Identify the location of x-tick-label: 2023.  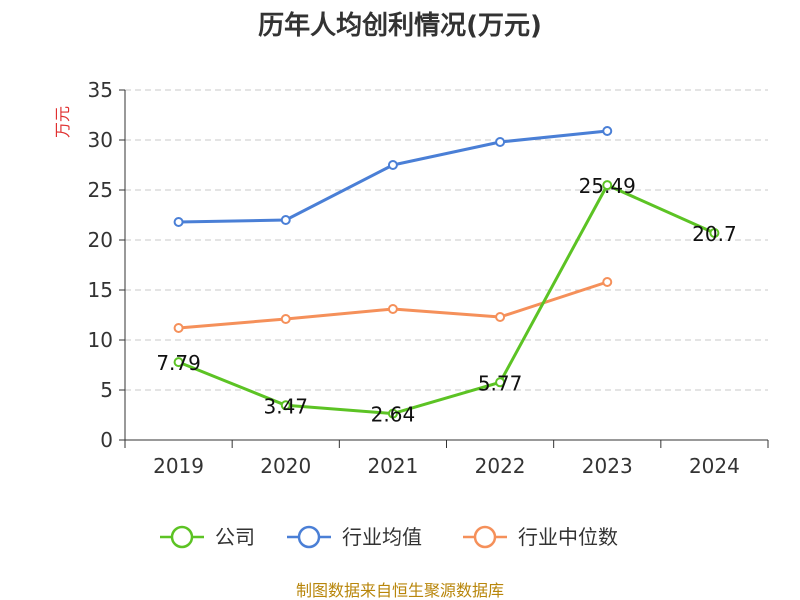
(607, 466).